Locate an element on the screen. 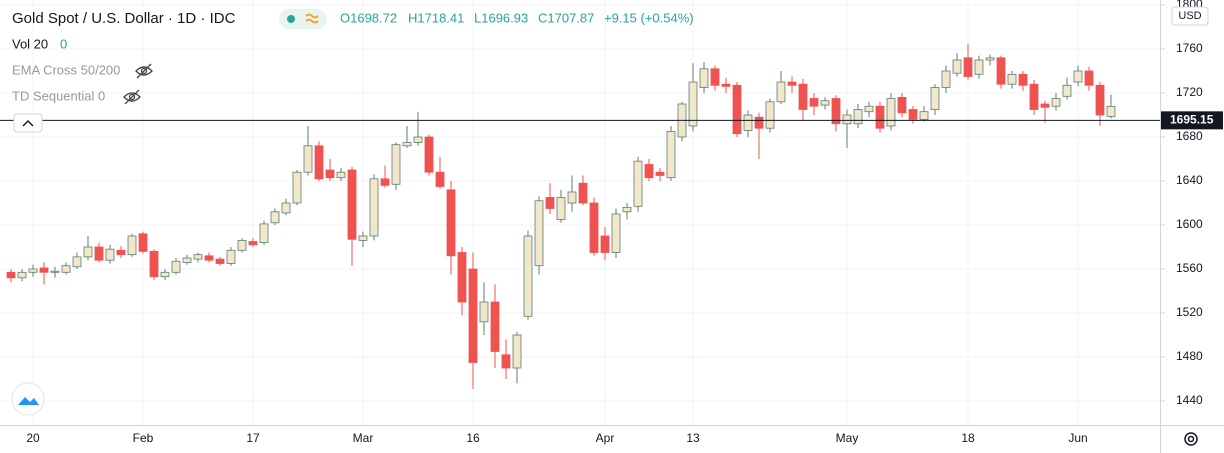  x-tick-label: May is located at coordinates (847, 438).